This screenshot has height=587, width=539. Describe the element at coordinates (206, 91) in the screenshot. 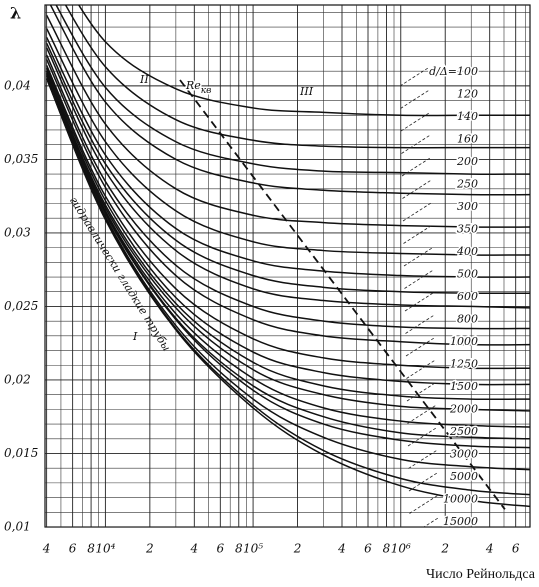

I see `boundary-label-sub: кв` at that location.